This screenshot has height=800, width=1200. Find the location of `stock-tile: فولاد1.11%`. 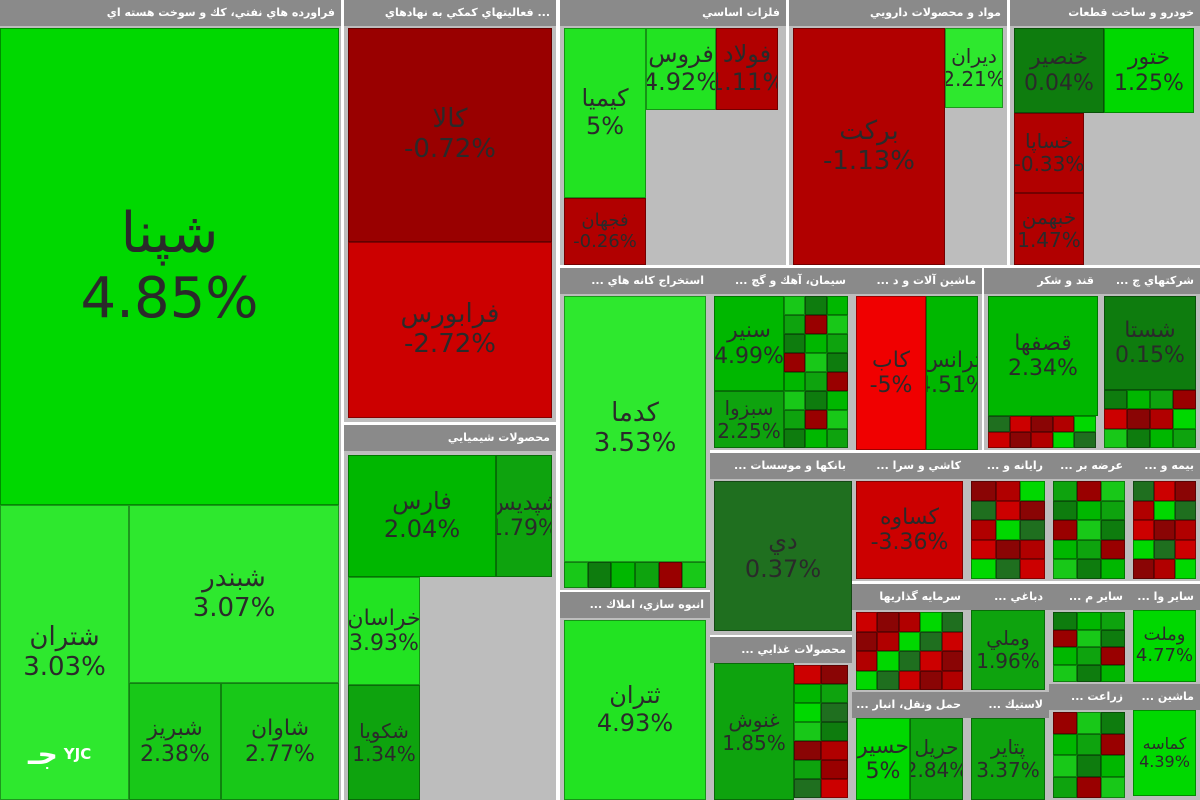

stock-tile: فولاد1.11% is located at coordinates (747, 69).